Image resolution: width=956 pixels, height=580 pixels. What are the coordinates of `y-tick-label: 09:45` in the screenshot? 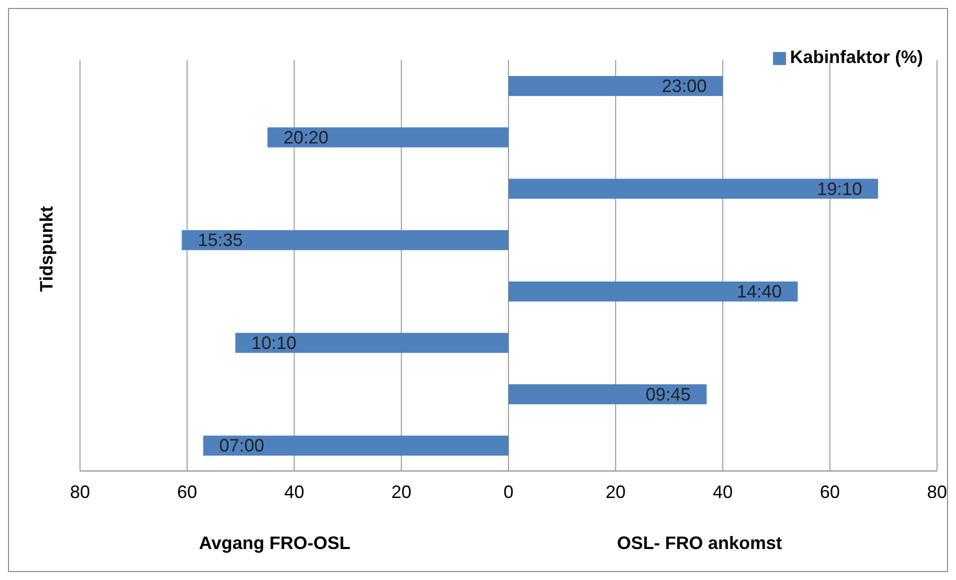 It's located at (668, 394).